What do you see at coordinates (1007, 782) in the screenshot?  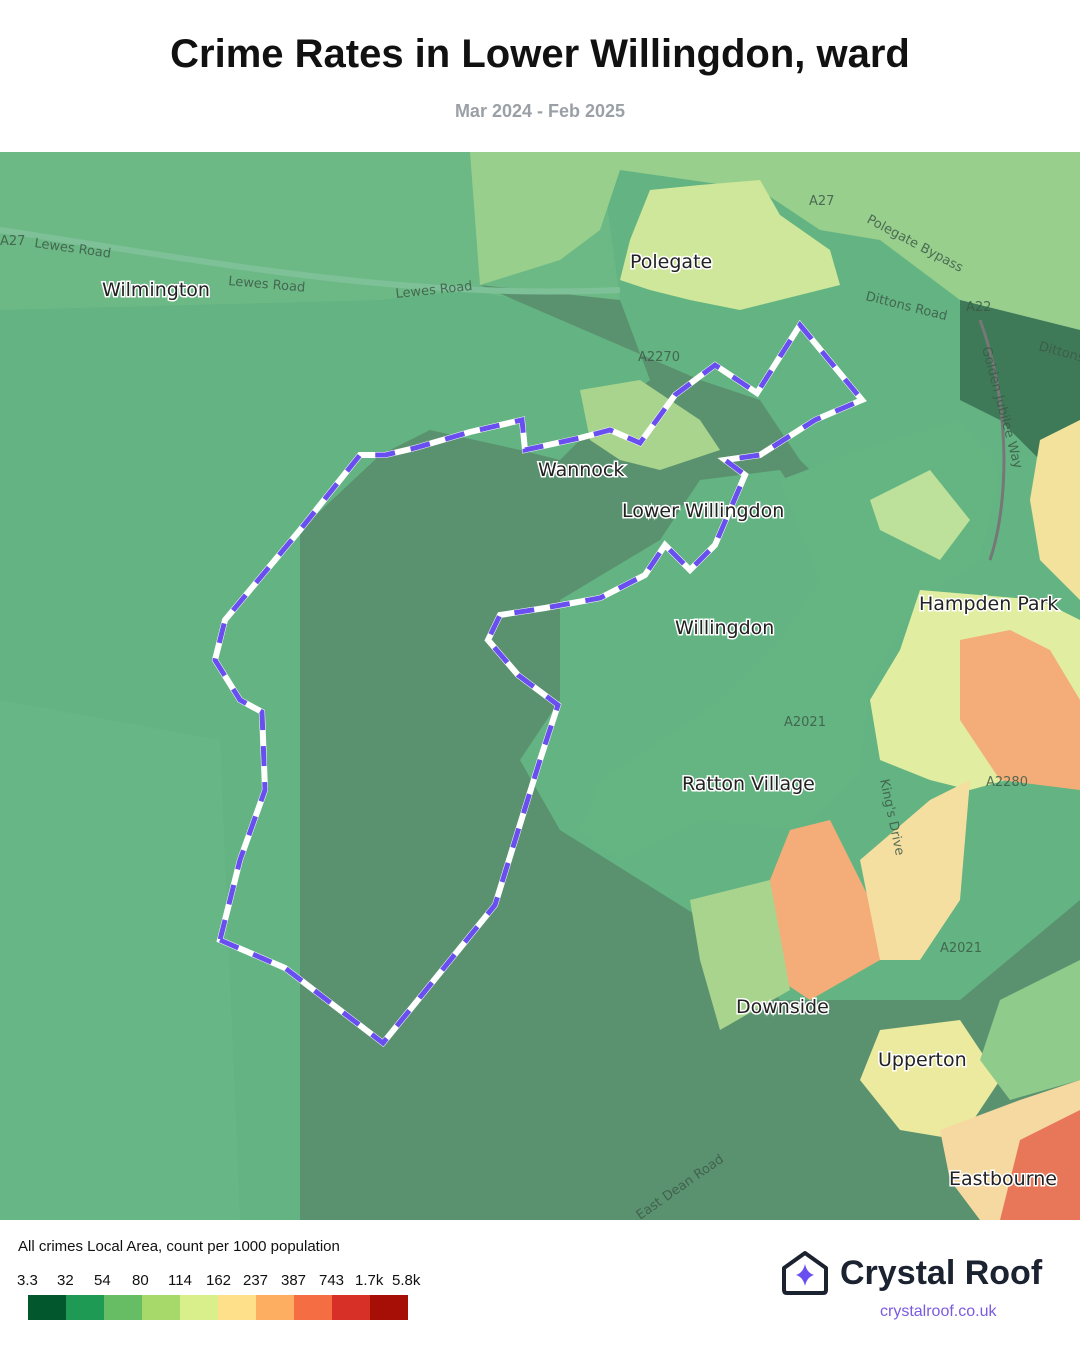 I see `road-label: A2280` at bounding box center [1007, 782].